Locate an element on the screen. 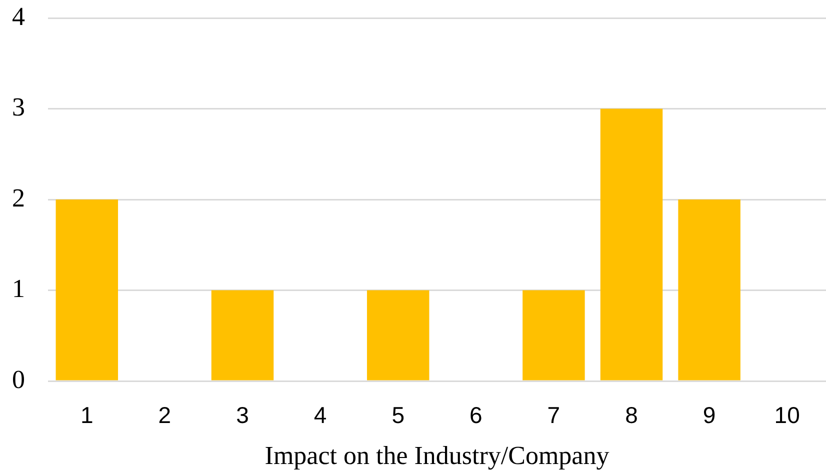 Image resolution: width=826 pixels, height=473 pixels. x-tick-label: 10 is located at coordinates (787, 415).